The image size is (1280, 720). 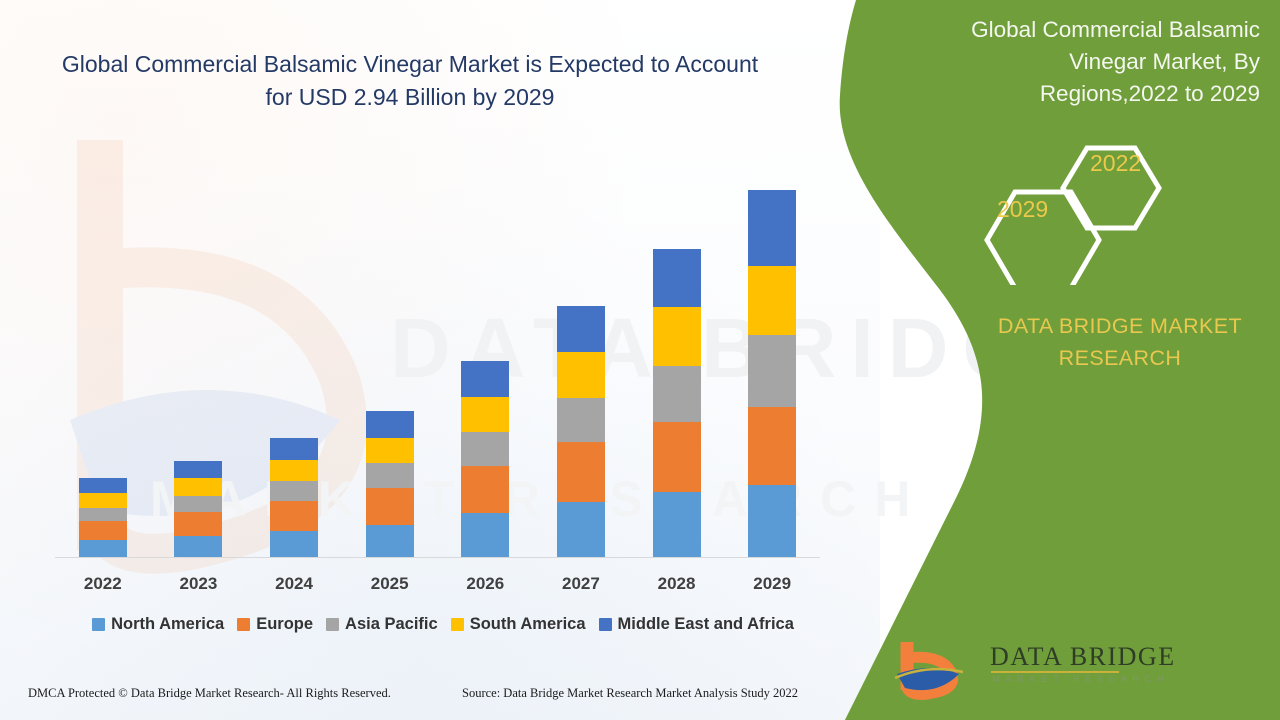 I want to click on x-axis-labels: 2022 2023 2024 2025 2026 2027 2028 2029, so click(x=437, y=587).